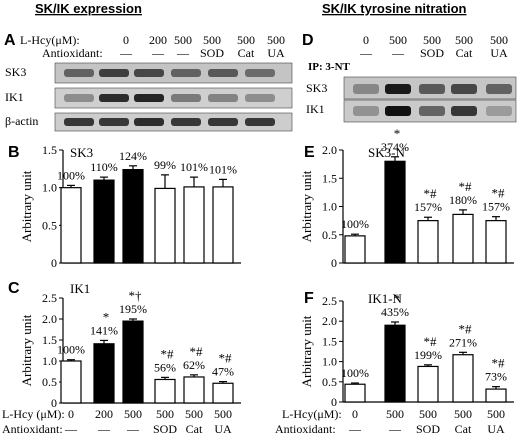  I want to click on chart-E-sig-mark-4: *#, so click(499, 193).